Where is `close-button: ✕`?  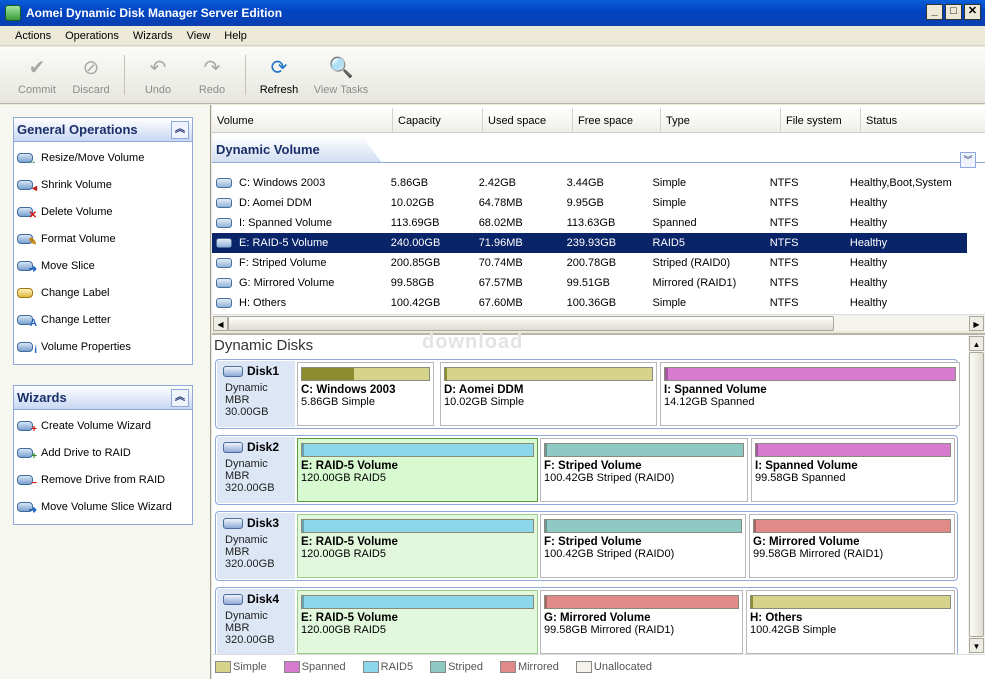
close-button: ✕ is located at coordinates (972, 12).